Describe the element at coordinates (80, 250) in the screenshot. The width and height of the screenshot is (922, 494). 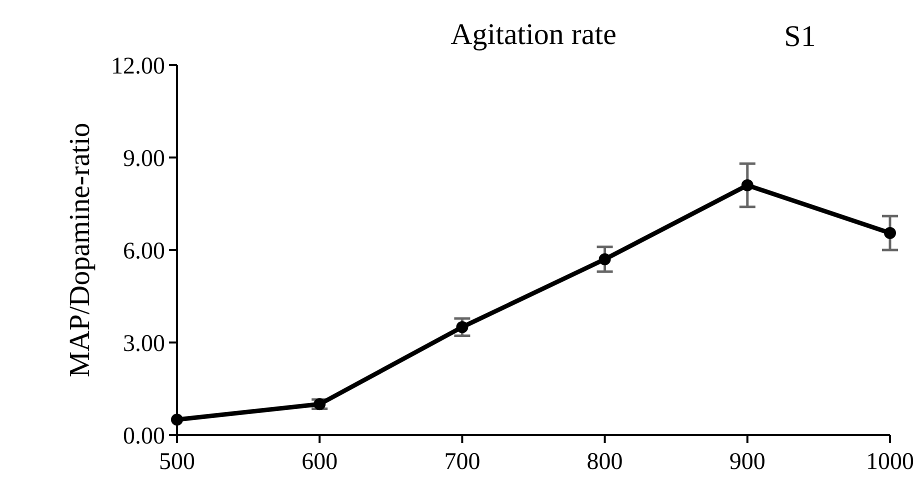
I see `y-axis-title: MAP/Dopamine-ratio` at that location.